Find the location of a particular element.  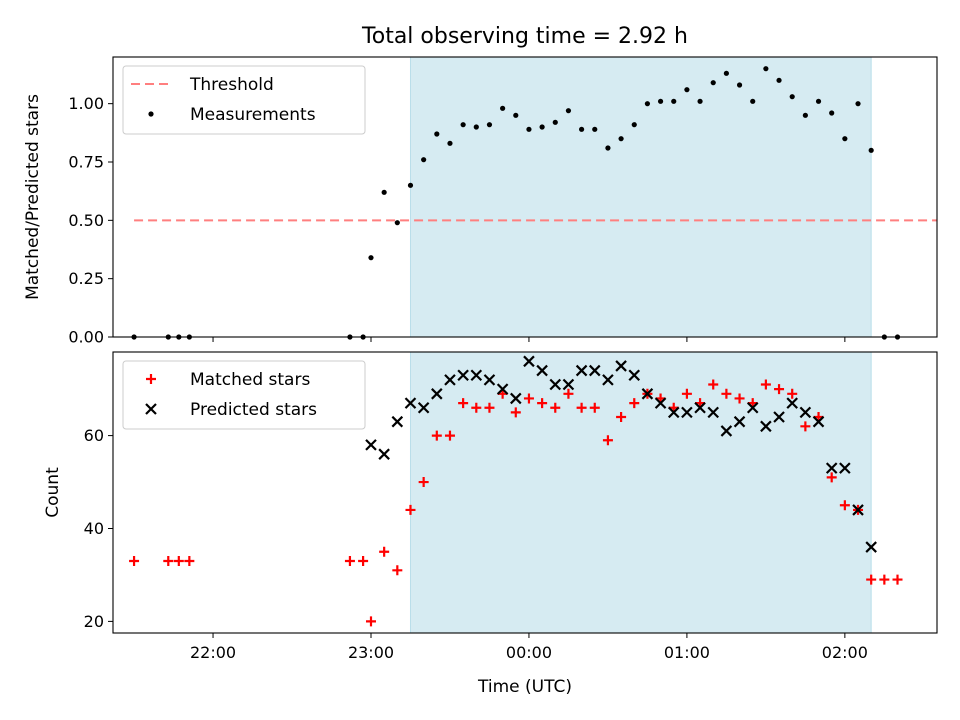

x-axis-label: Time (UTC) is located at coordinates (524, 687).